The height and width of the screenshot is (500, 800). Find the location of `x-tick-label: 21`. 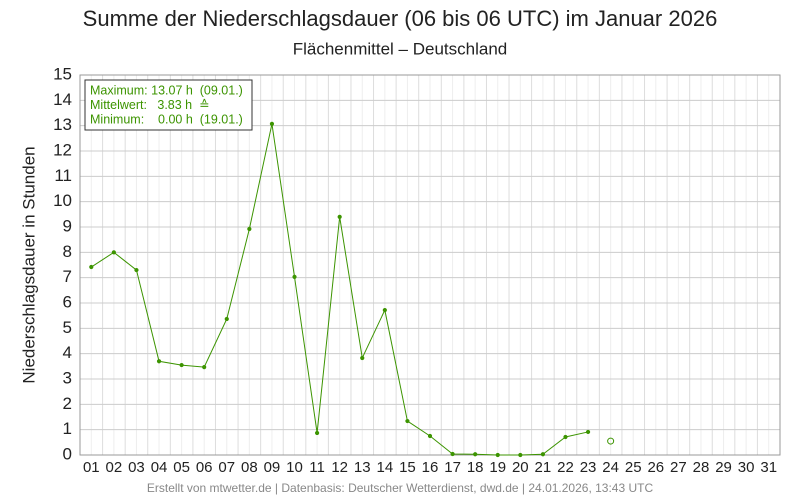

x-tick-label: 21 is located at coordinates (543, 467).